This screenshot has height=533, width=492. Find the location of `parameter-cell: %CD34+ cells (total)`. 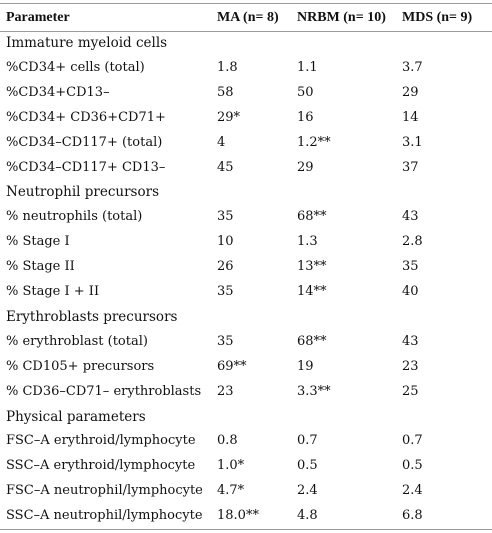

parameter-cell: %CD34+ cells (total) is located at coordinates (75, 67).